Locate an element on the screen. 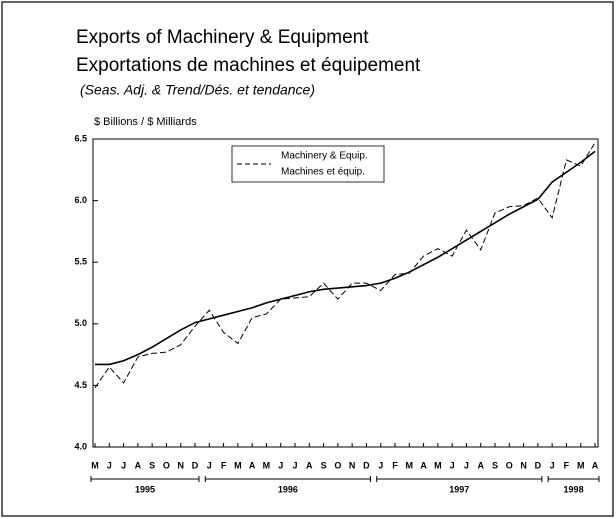 Image resolution: width=616 pixels, height=519 pixels. y-tick-label: 4.5 is located at coordinates (80, 385).